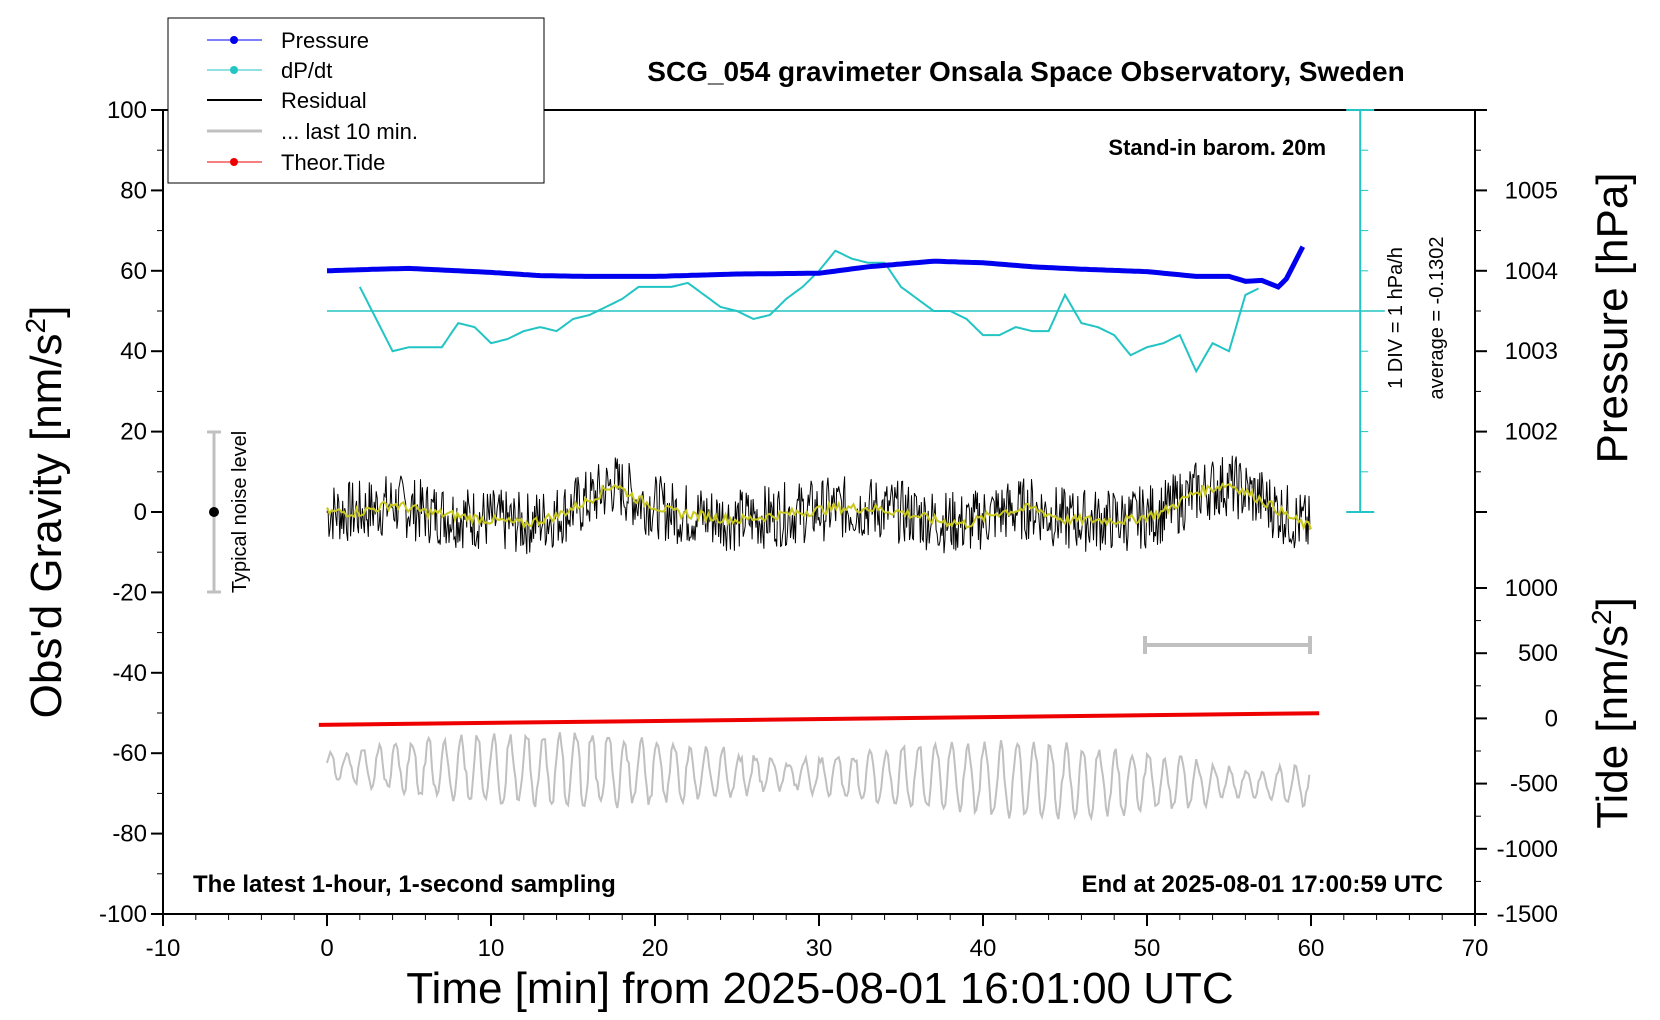 The height and width of the screenshot is (1020, 1660). Describe the element at coordinates (129, 753) in the screenshot. I see `y-tick-label: -60` at that location.